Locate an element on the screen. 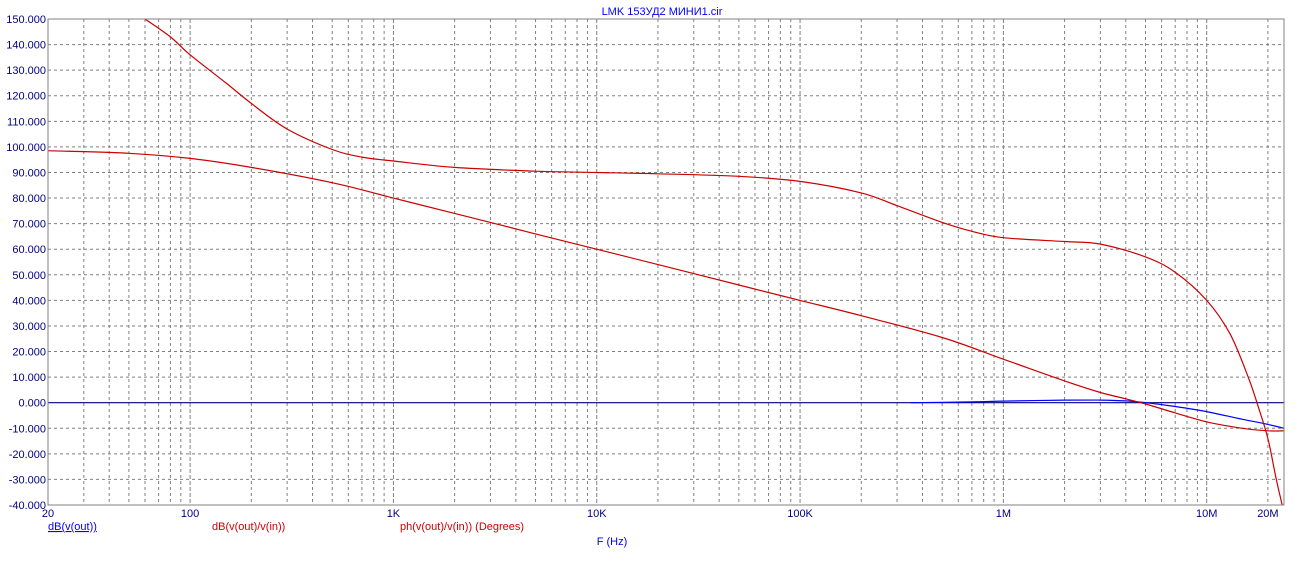 The height and width of the screenshot is (564, 1312). x-tick-label: 1K is located at coordinates (394, 514).